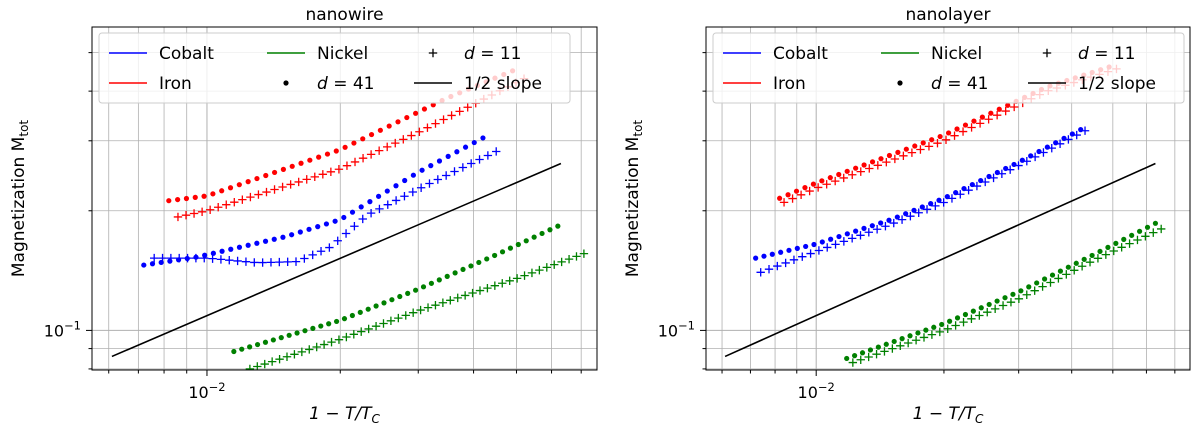 The height and width of the screenshot is (430, 1199). Describe the element at coordinates (328, 84) in the screenshot. I see `legend-entry-3: d = 41` at that location.